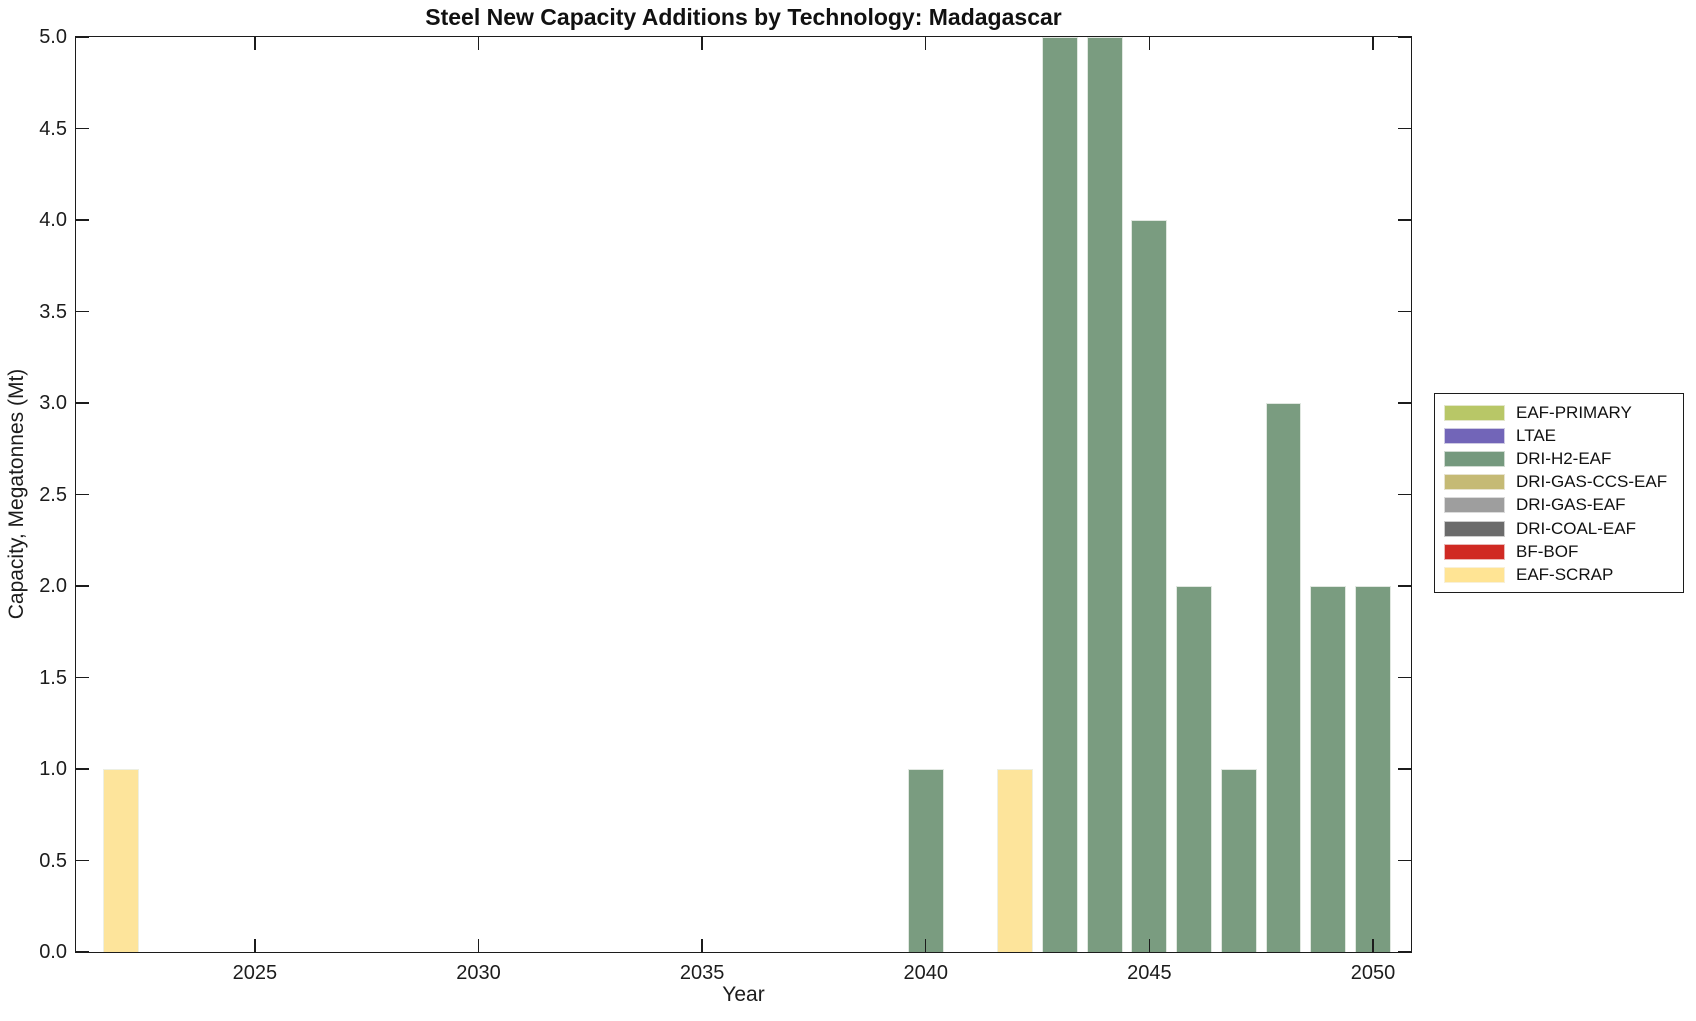 The height and width of the screenshot is (1021, 1696). What do you see at coordinates (1149, 945) in the screenshot?
I see `x-tick-2045` at bounding box center [1149, 945].